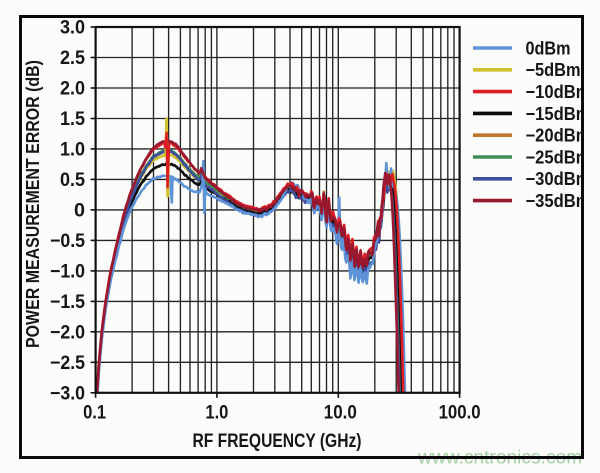  I want to click on svg-text: −0.5, so click(67, 241).